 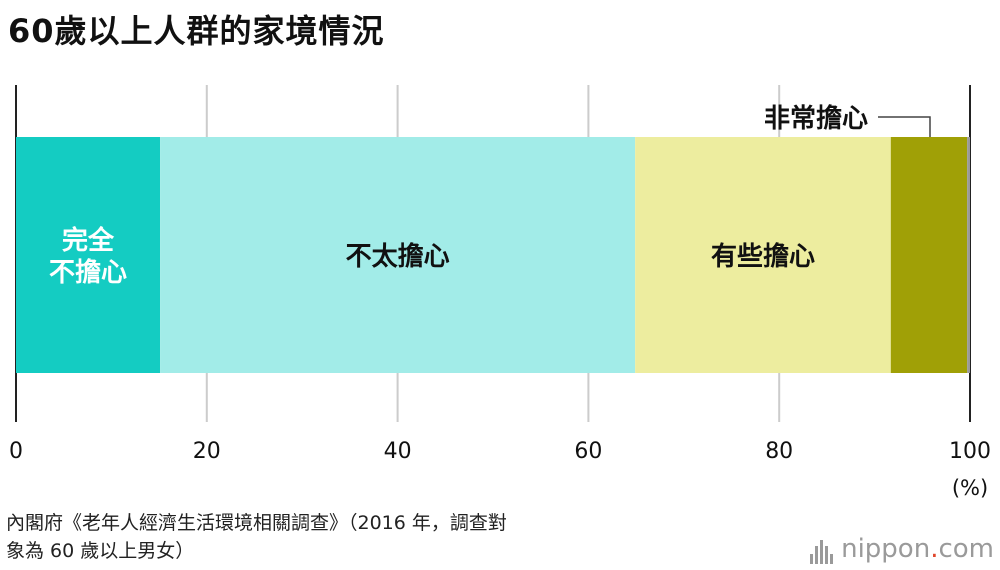 What do you see at coordinates (500, 469) in the screenshot?
I see `x-axis: 0 20 40 60 80 100 (%)` at bounding box center [500, 469].